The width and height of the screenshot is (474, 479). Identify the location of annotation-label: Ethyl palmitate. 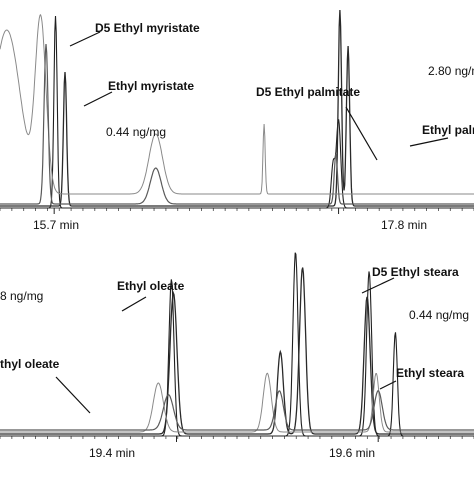
(448, 130).